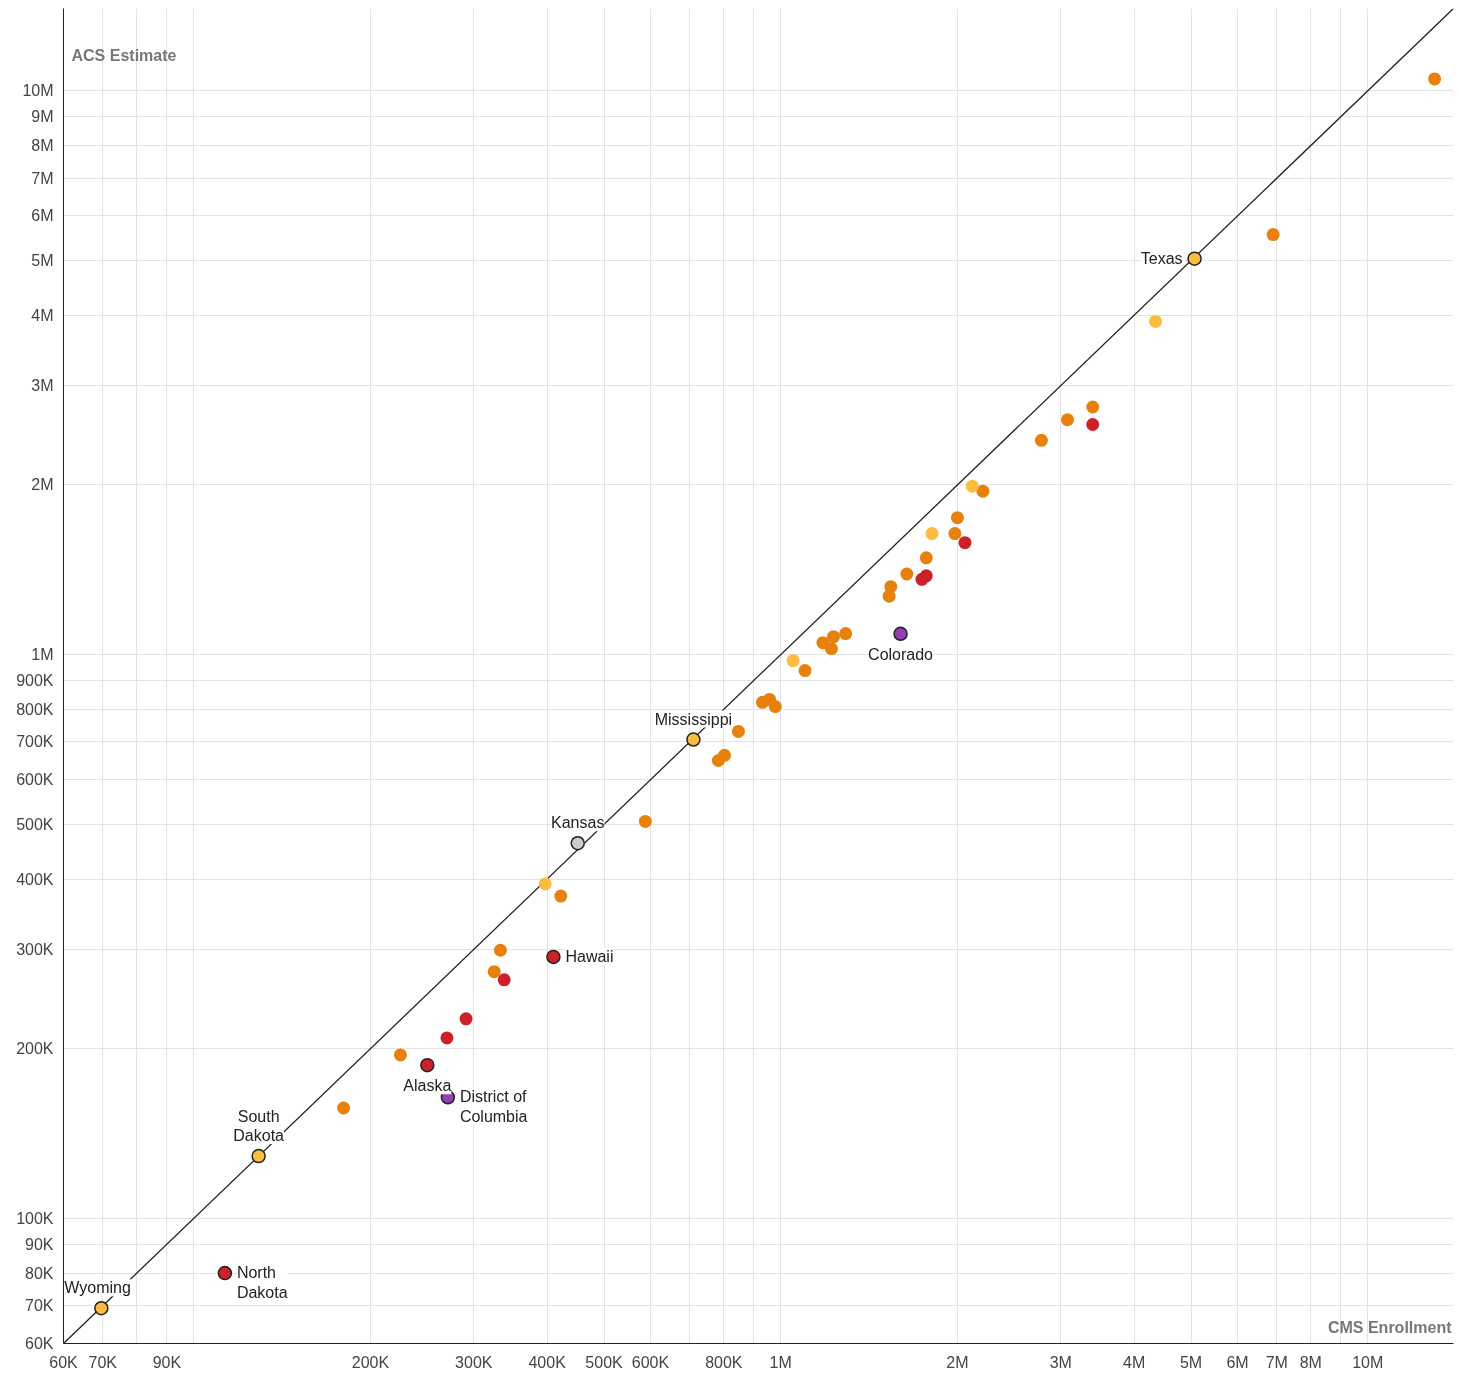 The width and height of the screenshot is (1459, 1373). What do you see at coordinates (35, 780) in the screenshot?
I see `y-tick-label: 600K` at bounding box center [35, 780].